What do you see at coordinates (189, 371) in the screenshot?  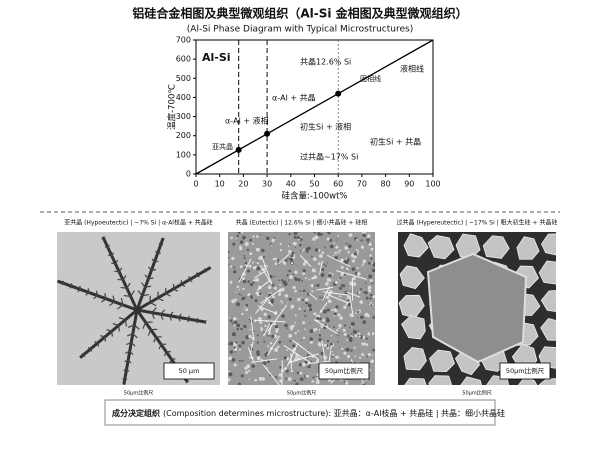 I see `scale-label: 50 µm` at bounding box center [189, 371].